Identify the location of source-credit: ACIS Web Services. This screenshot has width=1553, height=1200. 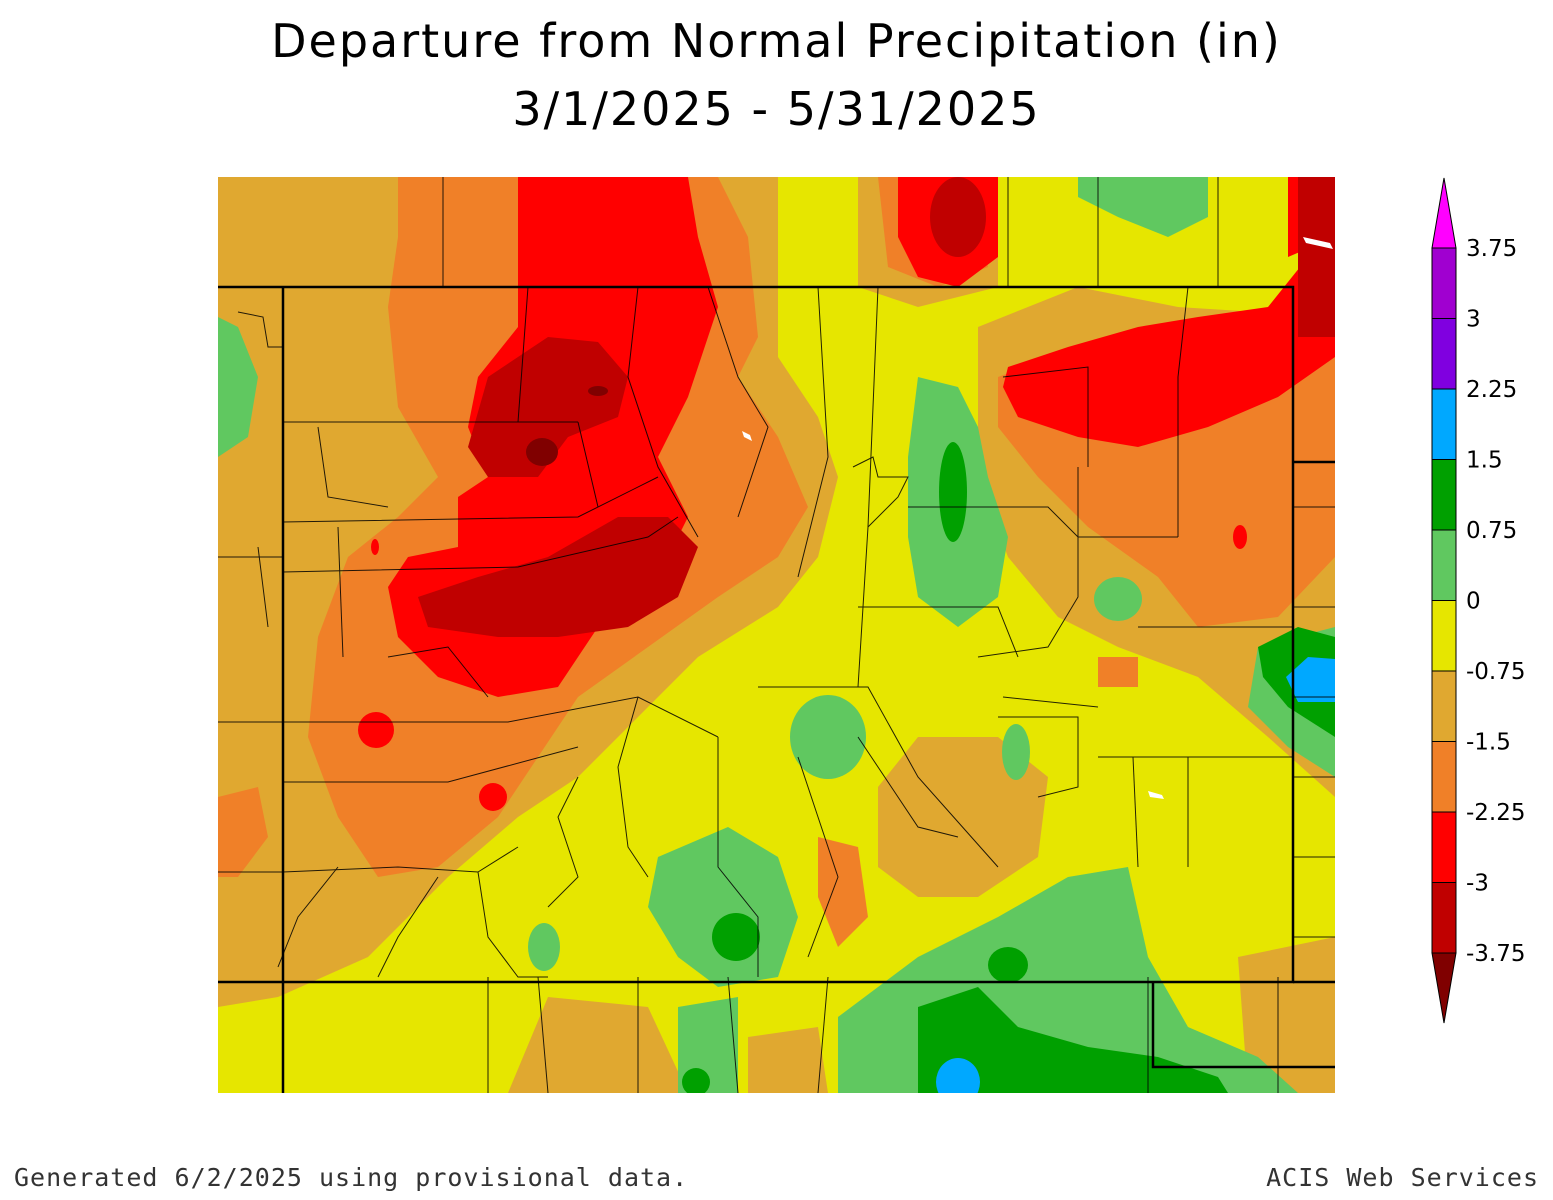
(1402, 1177).